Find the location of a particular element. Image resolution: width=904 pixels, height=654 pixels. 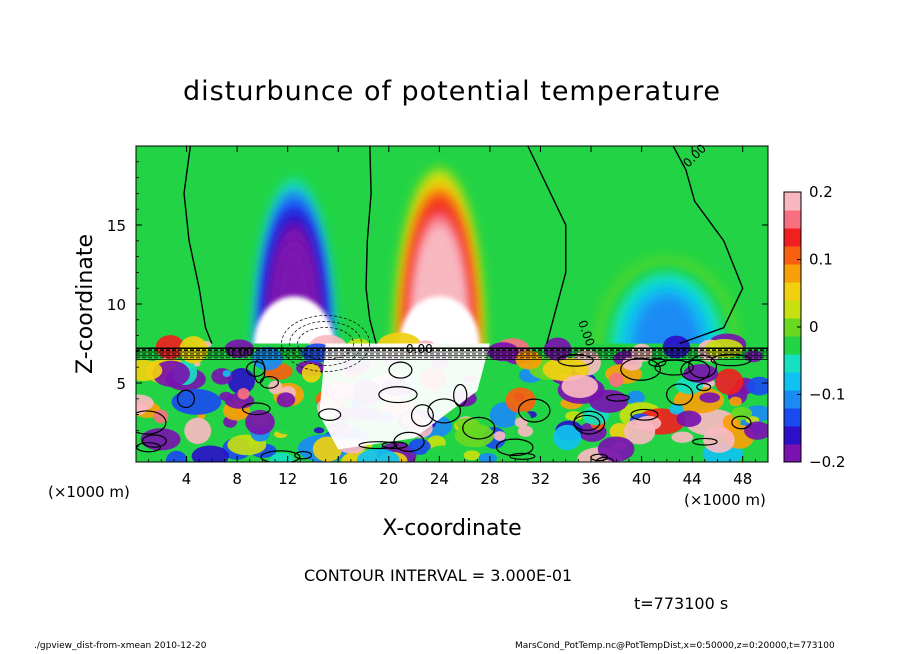

x-tick-label: 20 is located at coordinates (388, 479).